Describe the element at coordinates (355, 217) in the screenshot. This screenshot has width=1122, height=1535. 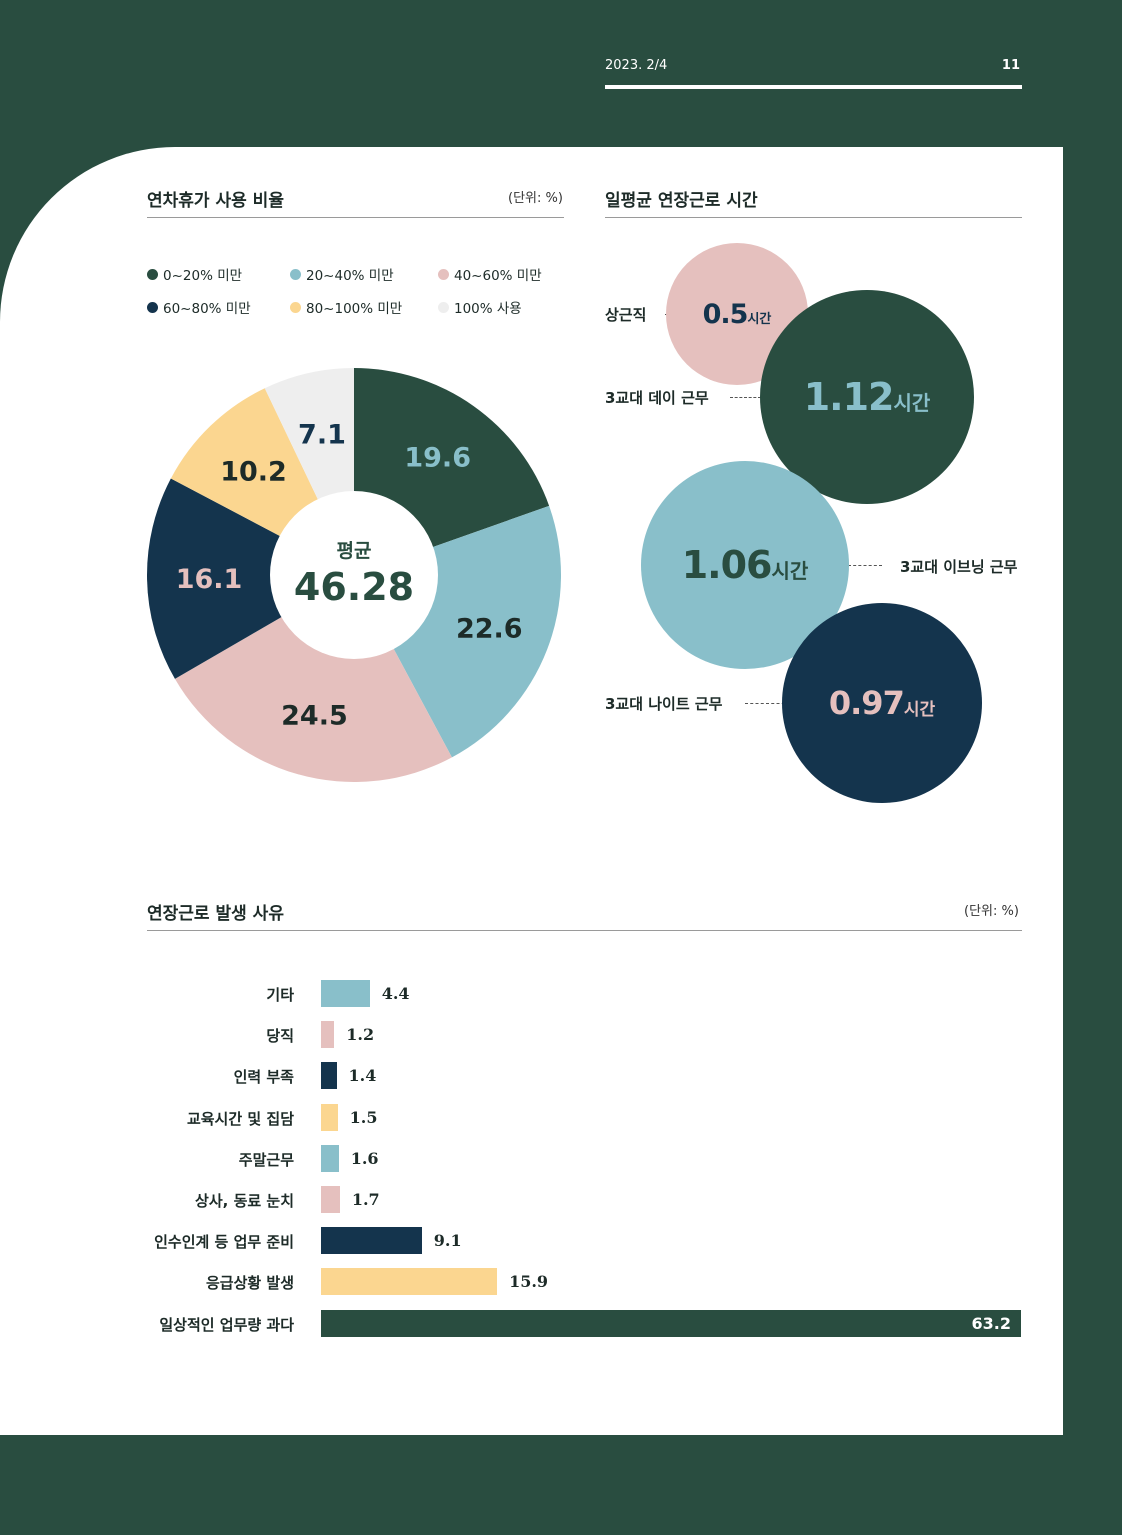
I see `pie-title-rule` at that location.